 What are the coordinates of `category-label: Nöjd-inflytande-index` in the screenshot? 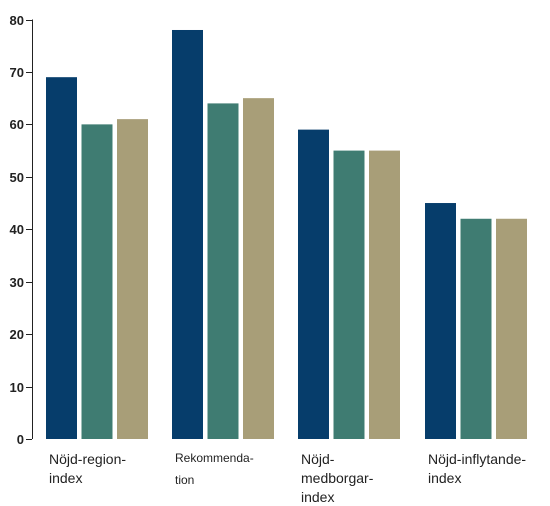 It's located at (477, 468).